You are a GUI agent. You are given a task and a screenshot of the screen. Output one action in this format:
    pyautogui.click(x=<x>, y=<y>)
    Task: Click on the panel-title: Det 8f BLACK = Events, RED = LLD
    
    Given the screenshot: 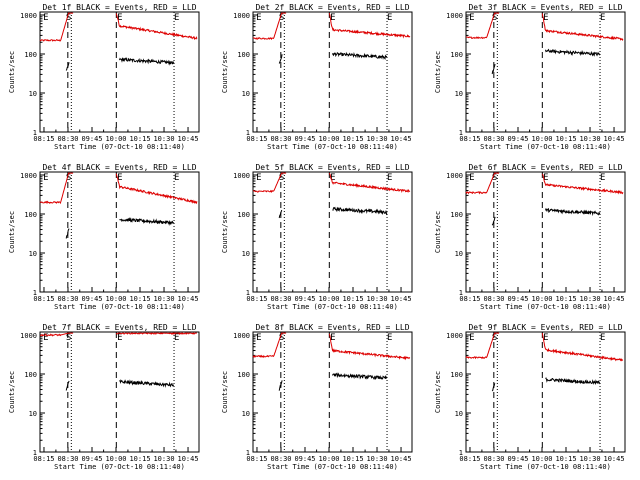 What is the action you would take?
    pyautogui.click(x=332, y=327)
    